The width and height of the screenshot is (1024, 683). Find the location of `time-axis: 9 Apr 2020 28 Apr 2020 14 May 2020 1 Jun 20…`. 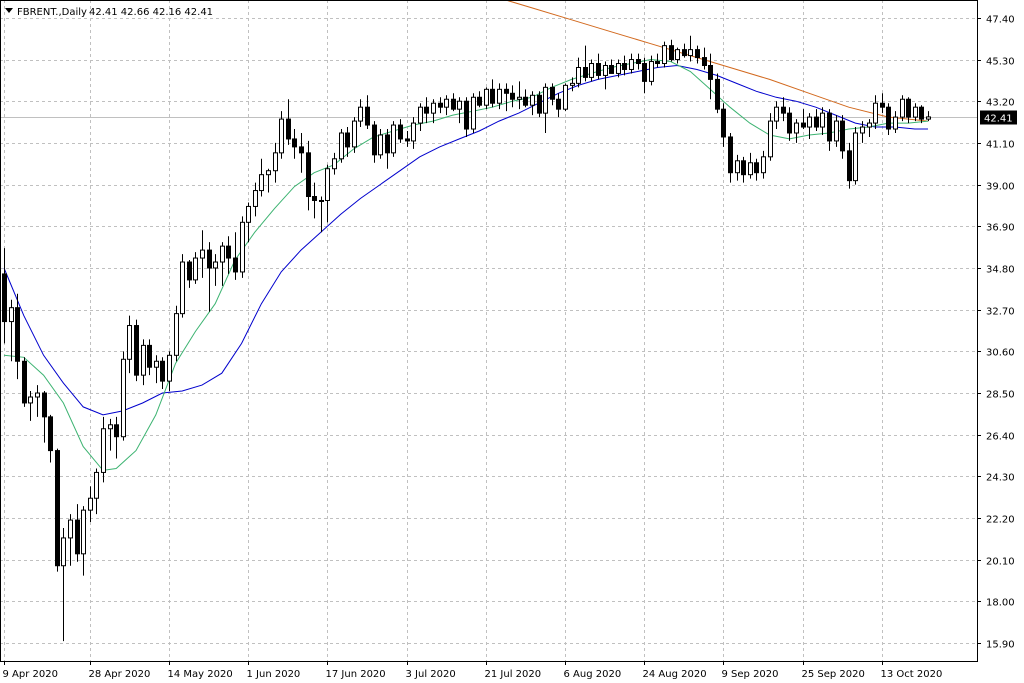

time-axis: 9 Apr 2020 28 Apr 2020 14 May 2020 1 Jun 20… is located at coordinates (473, 670).